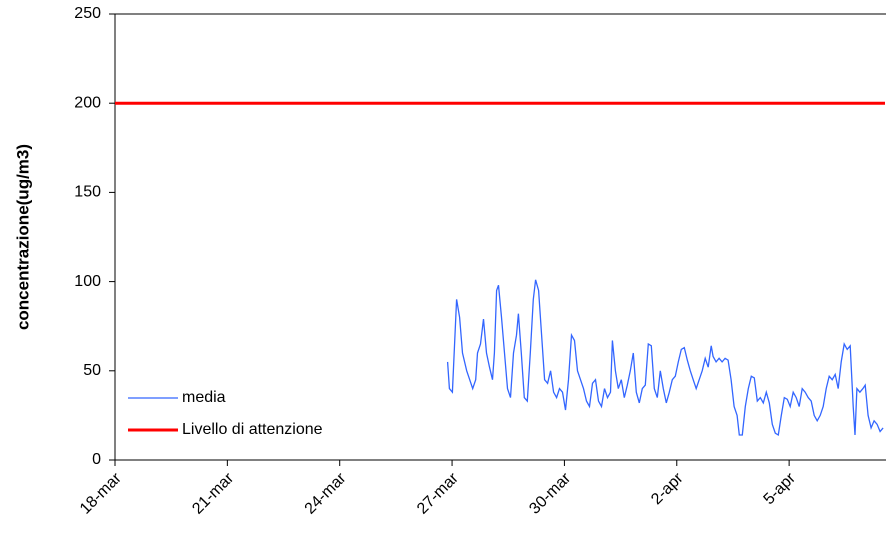 The height and width of the screenshot is (546, 886). I want to click on x-tick-label: 27-mar, so click(438, 493).